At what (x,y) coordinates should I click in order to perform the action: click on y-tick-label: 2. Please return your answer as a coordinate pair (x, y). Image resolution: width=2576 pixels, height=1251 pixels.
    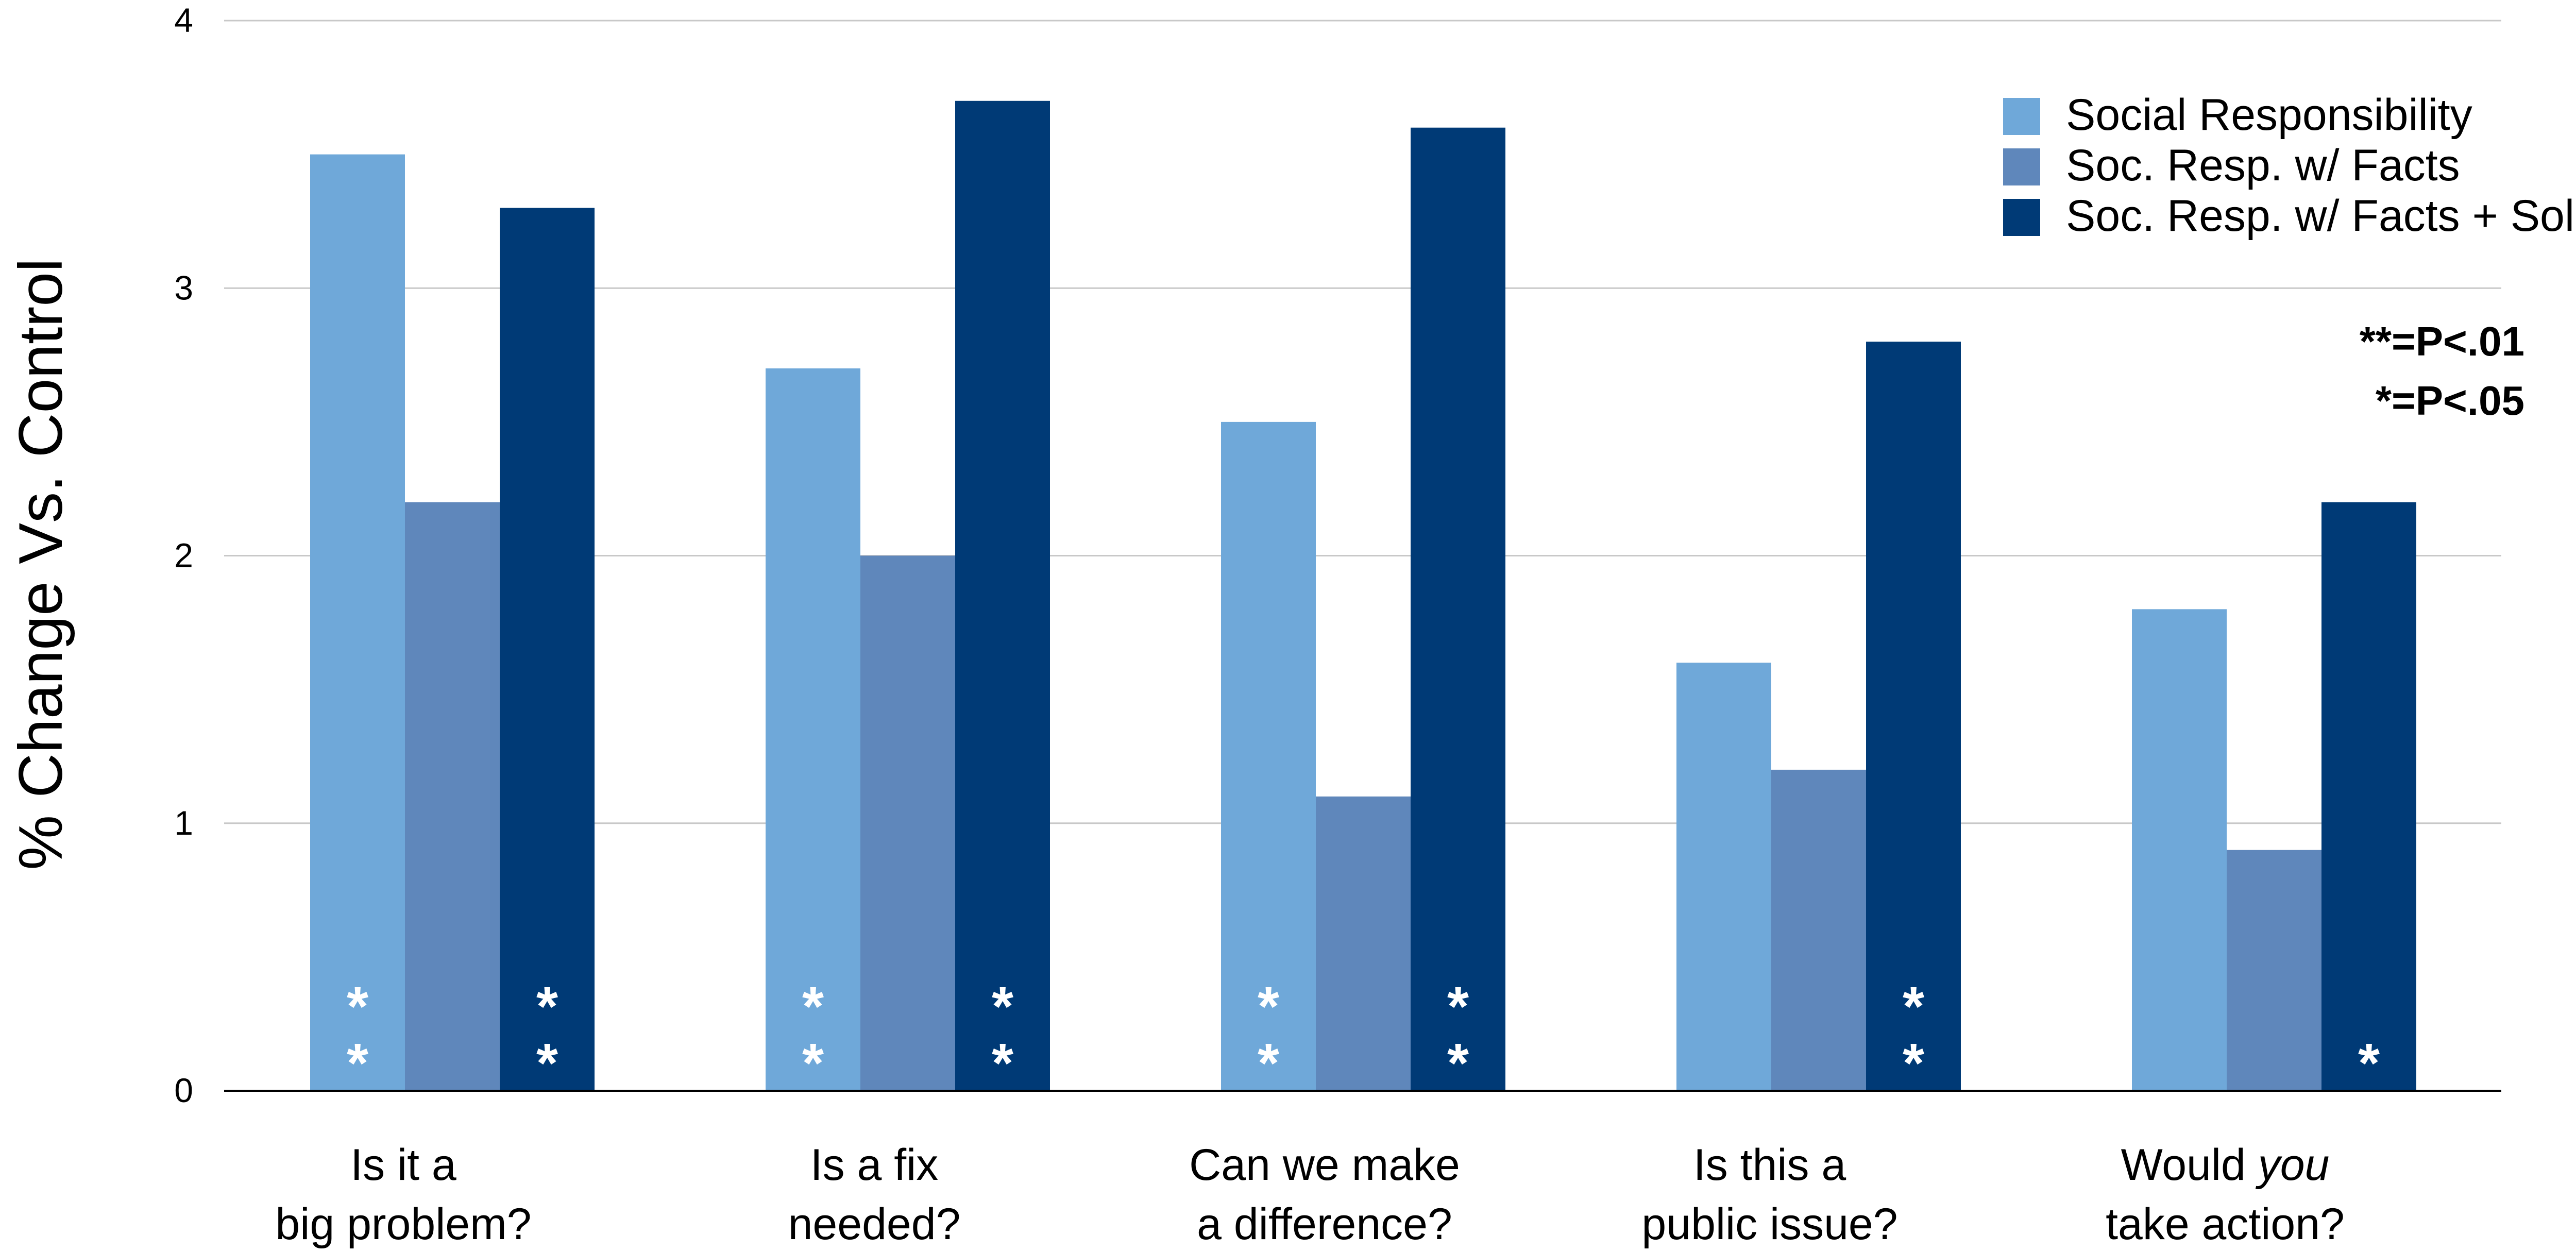
    Looking at the image, I should click on (183, 555).